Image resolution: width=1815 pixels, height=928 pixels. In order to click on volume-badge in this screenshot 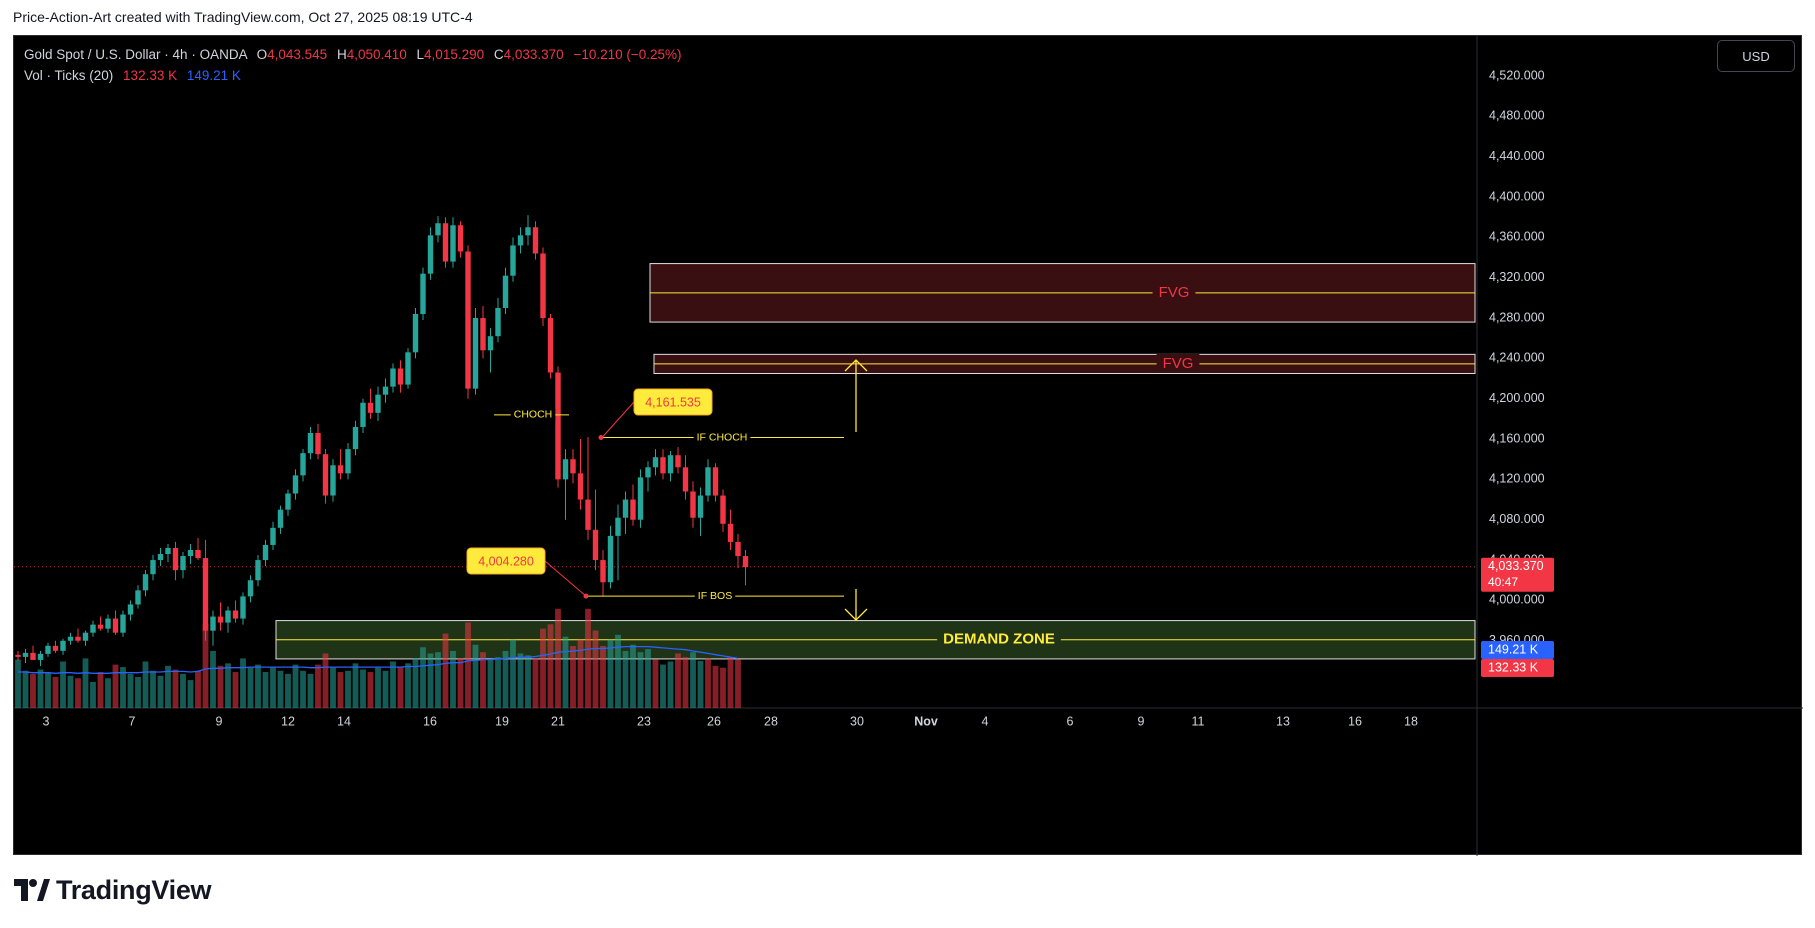, I will do `click(1517, 668)`.